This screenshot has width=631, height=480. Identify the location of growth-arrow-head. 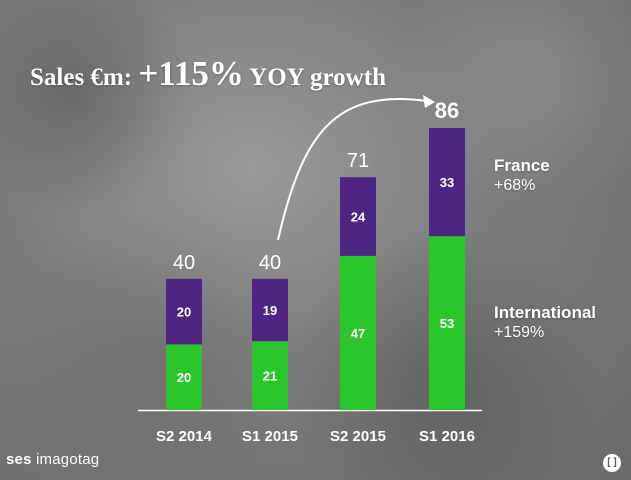
(429, 101).